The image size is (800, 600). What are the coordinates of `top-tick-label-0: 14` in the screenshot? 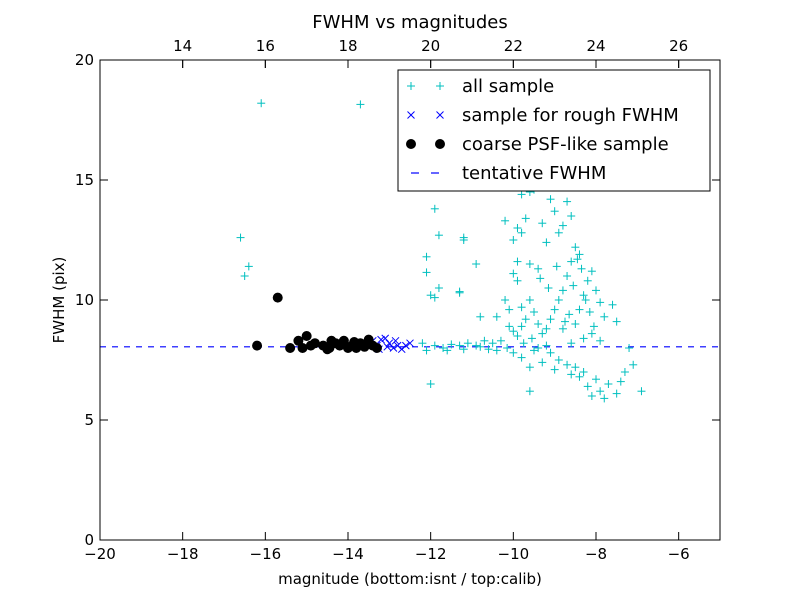 It's located at (182, 46).